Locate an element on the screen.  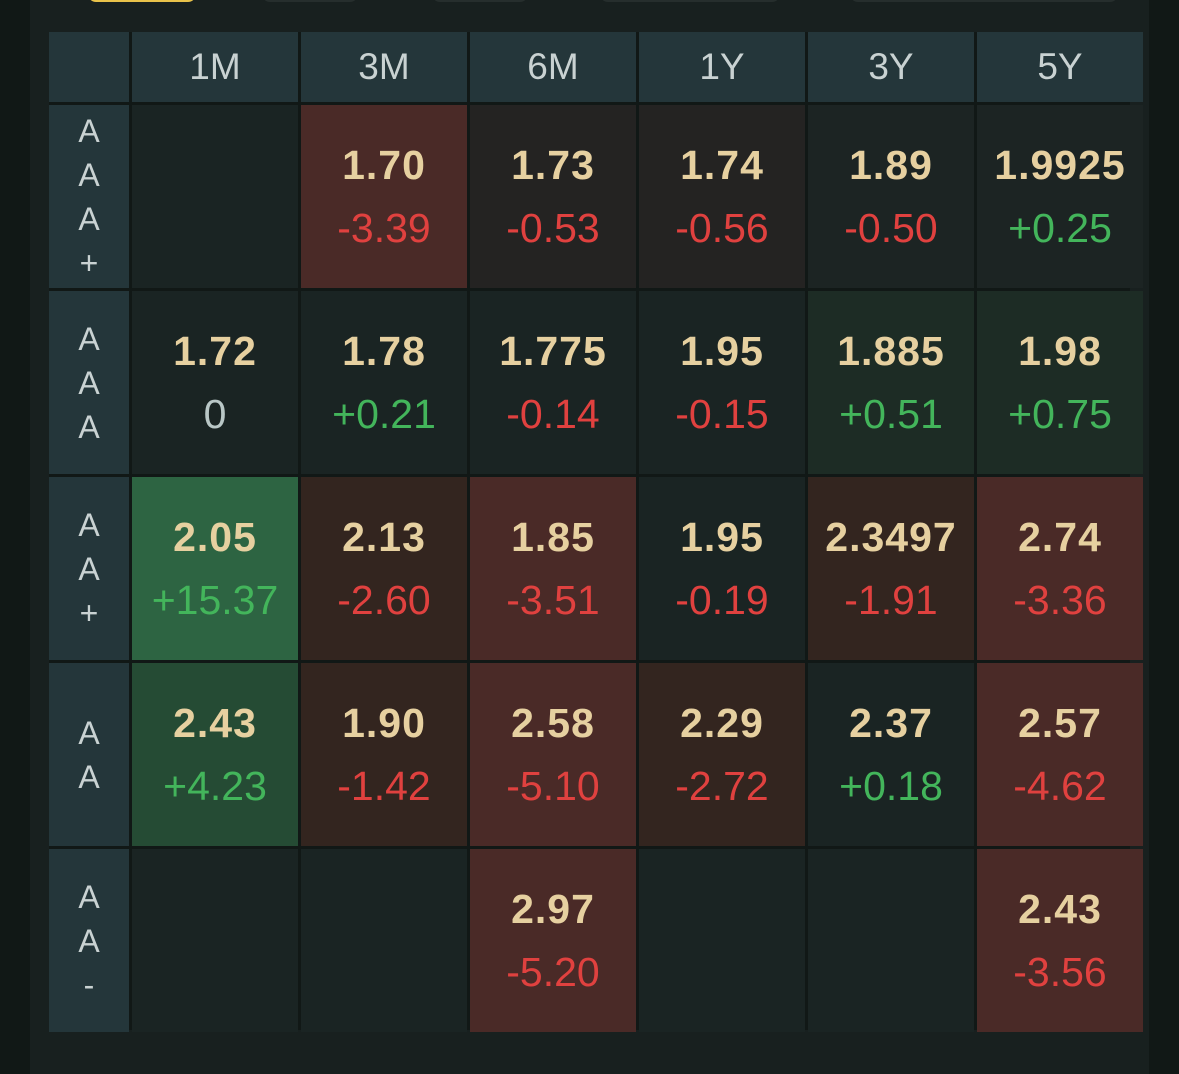
rate-change: +15.37 is located at coordinates (215, 599).